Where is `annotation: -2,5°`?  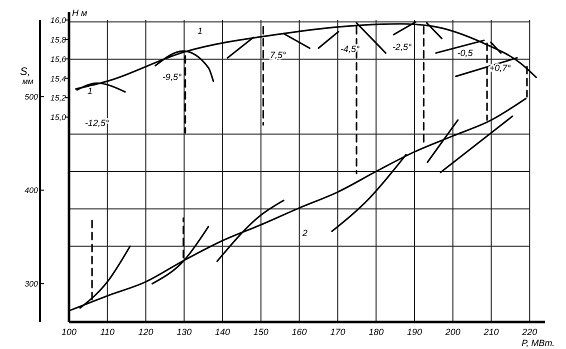
annotation: -2,5° is located at coordinates (402, 47).